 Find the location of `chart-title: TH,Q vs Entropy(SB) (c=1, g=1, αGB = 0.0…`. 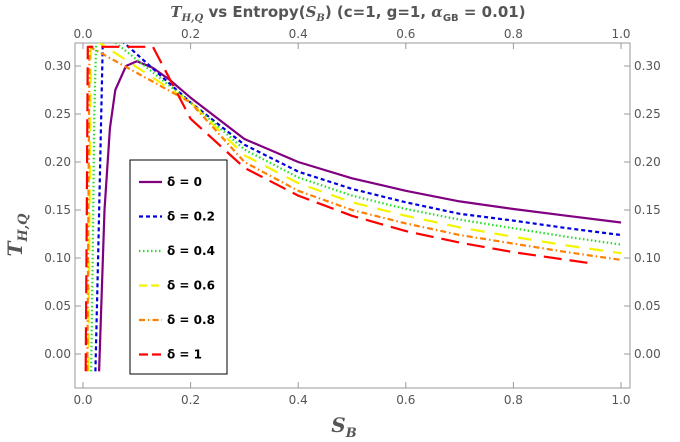

chart-title: TH,Q vs Entropy(SB) (c=1, g=1, αGB = 0.0… is located at coordinates (347, 13).